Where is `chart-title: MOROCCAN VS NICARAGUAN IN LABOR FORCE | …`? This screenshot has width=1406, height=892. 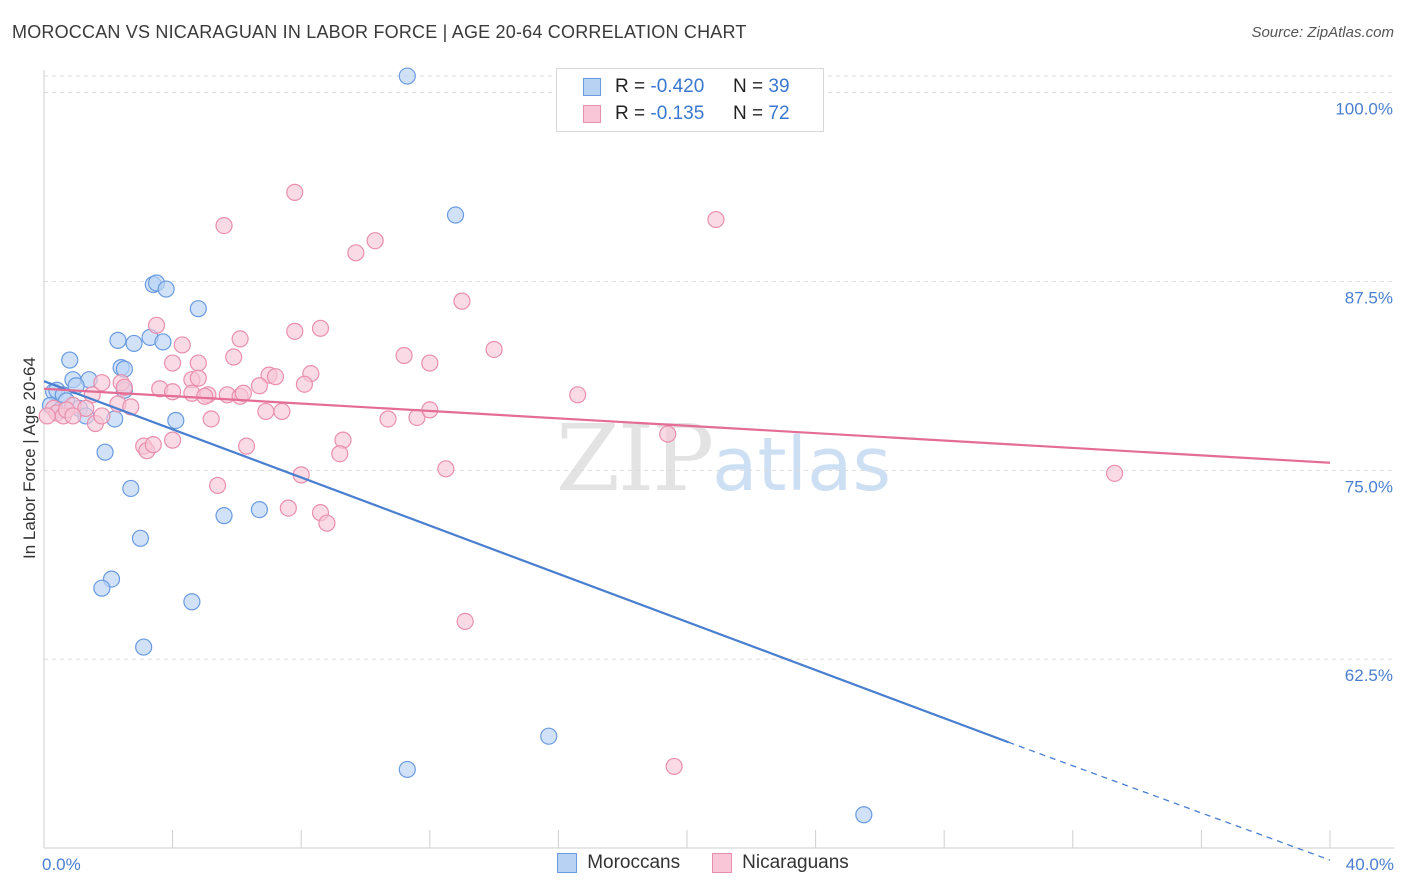 chart-title: MOROCCAN VS NICARAGUAN IN LABOR FORCE | … is located at coordinates (379, 32).